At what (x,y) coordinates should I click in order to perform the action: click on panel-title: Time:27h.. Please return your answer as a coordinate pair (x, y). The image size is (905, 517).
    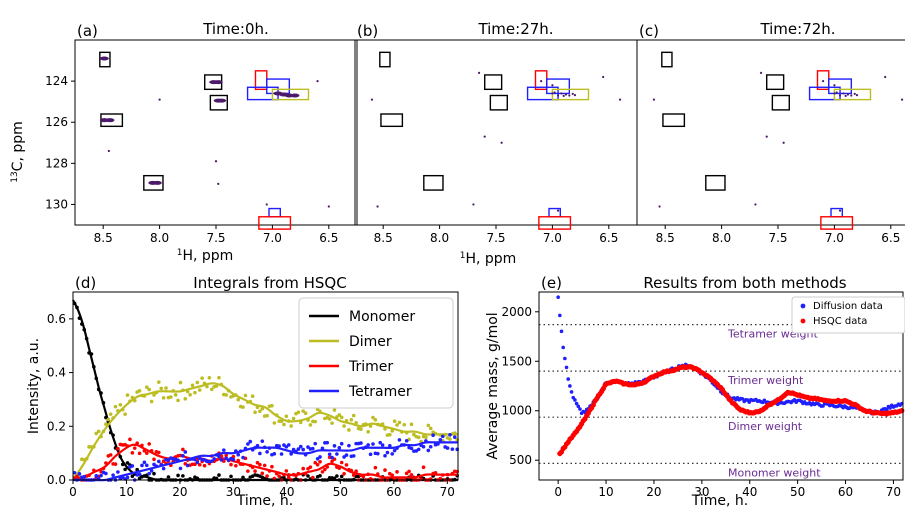
    Looking at the image, I should click on (515, 29).